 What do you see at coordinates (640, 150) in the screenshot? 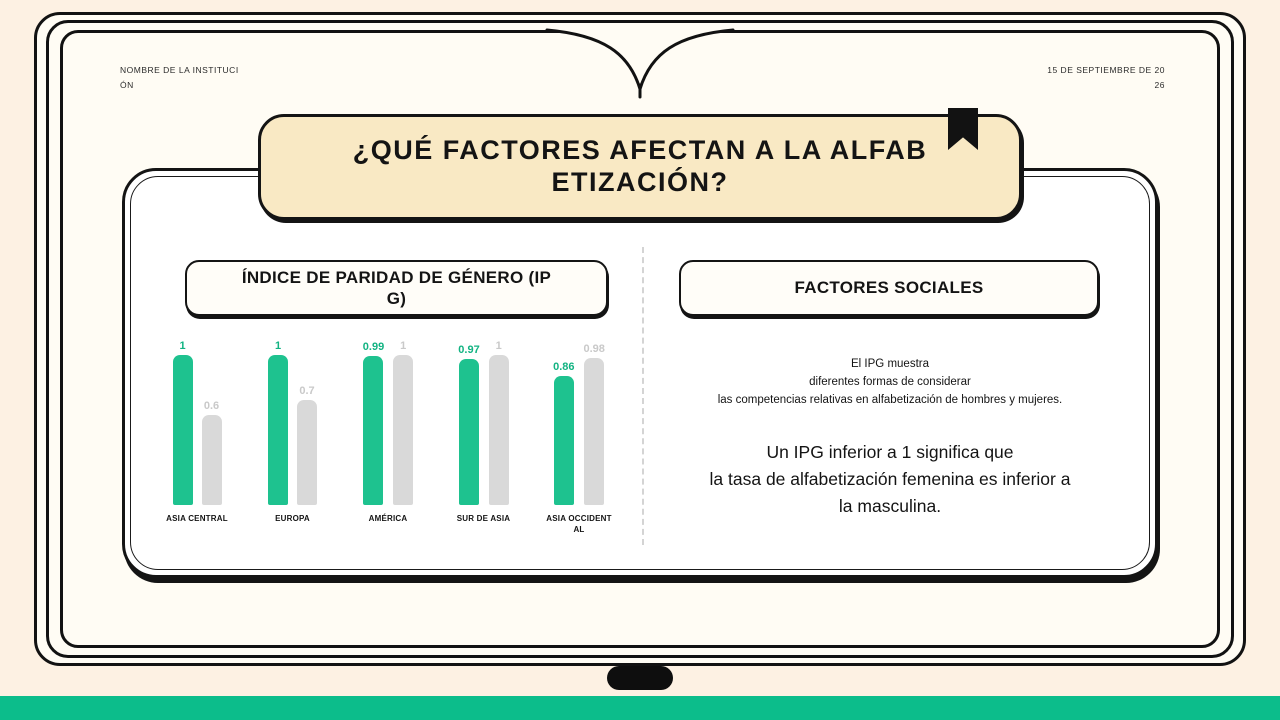
I see `slide-title-line: ¿QUÉ FACTORES AFECTAN A LA ALFAB` at bounding box center [640, 150].